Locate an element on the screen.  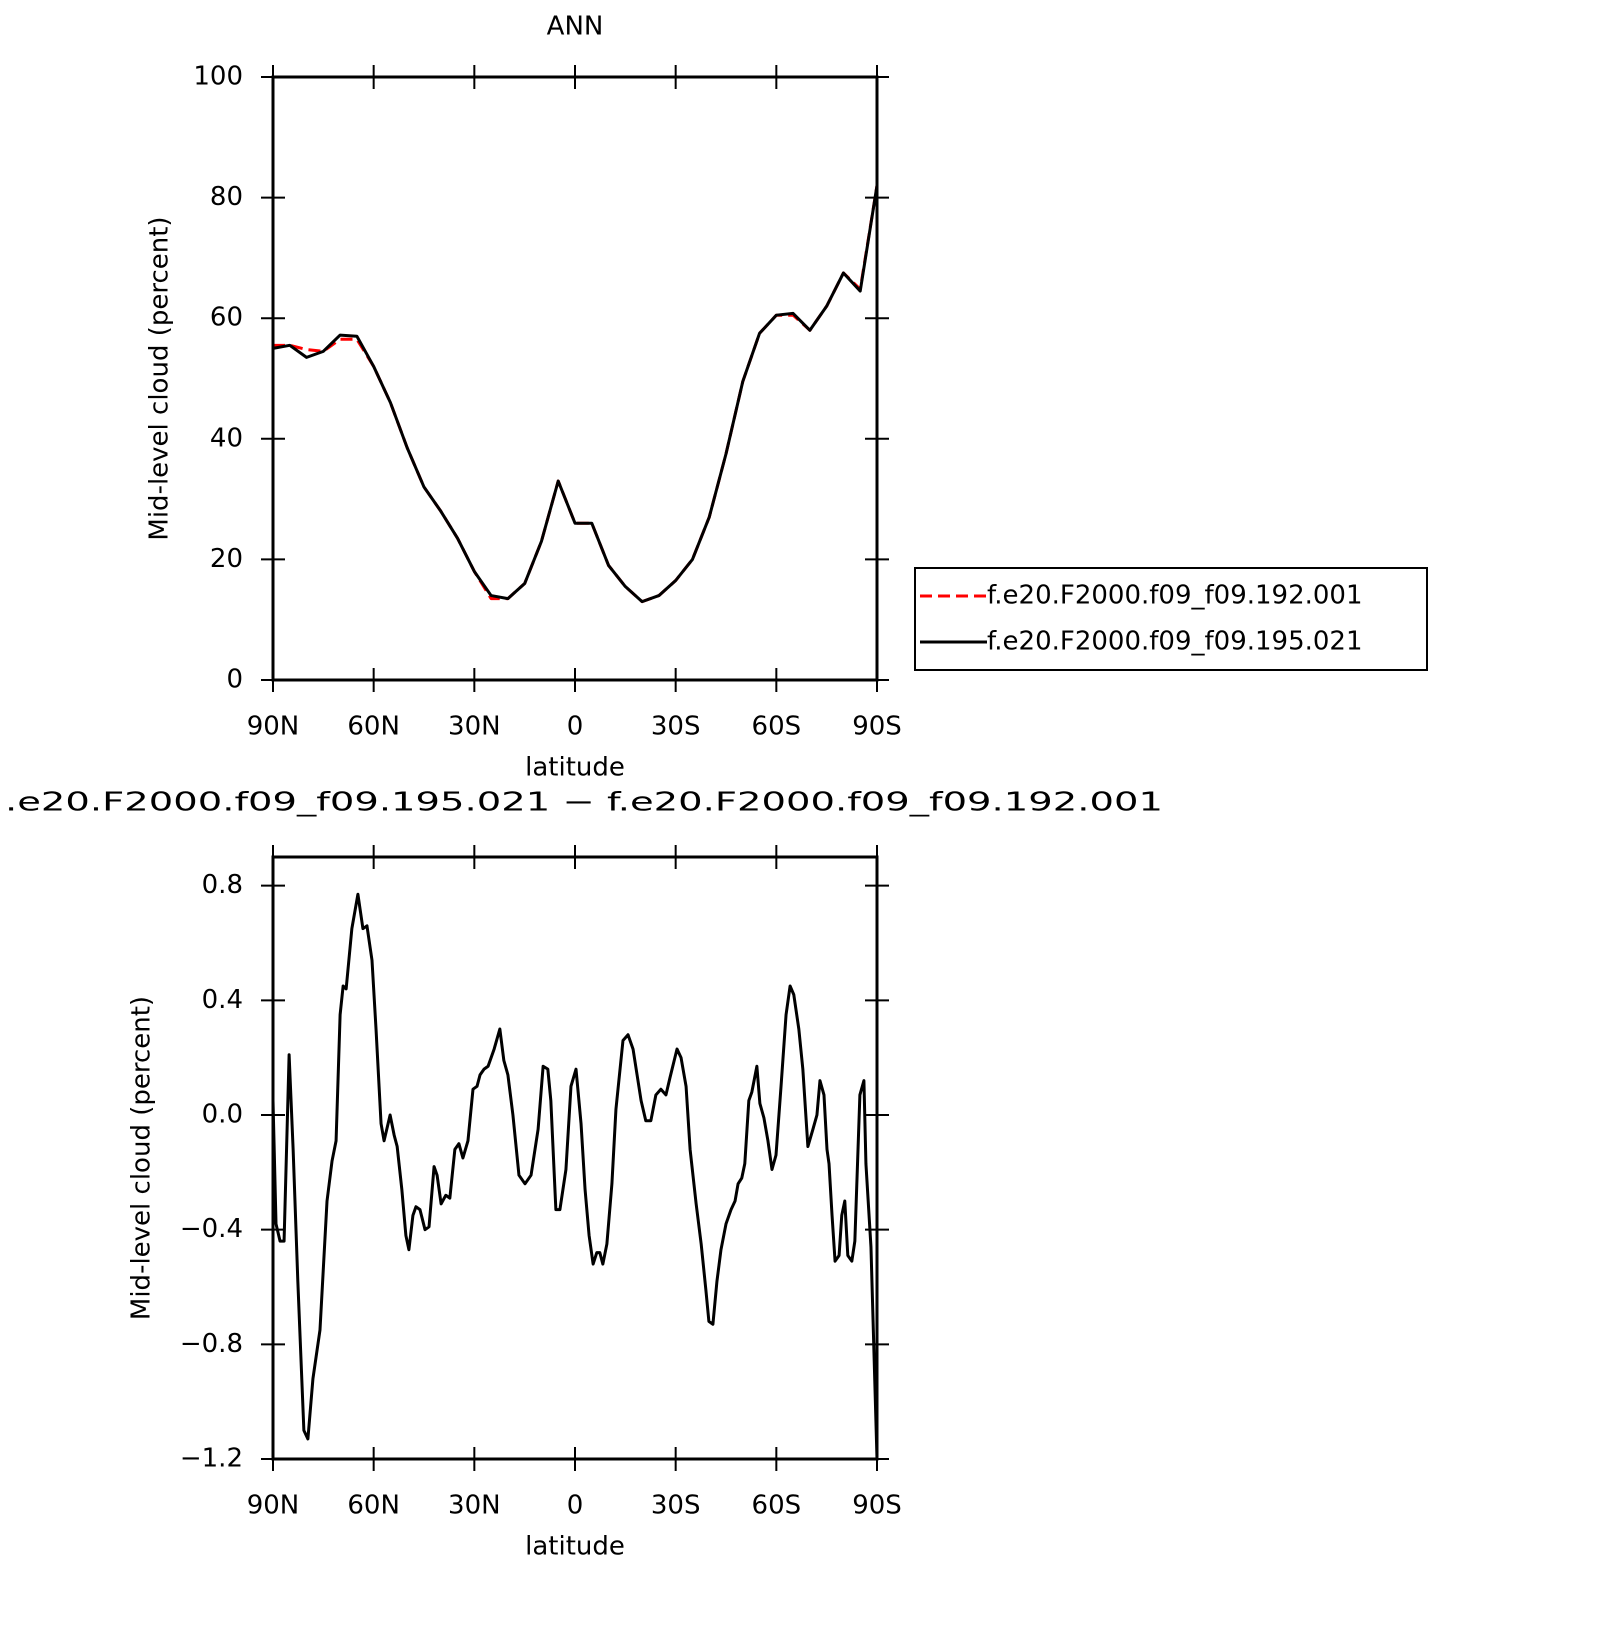
y-tick-label: 60 is located at coordinates (226, 318).